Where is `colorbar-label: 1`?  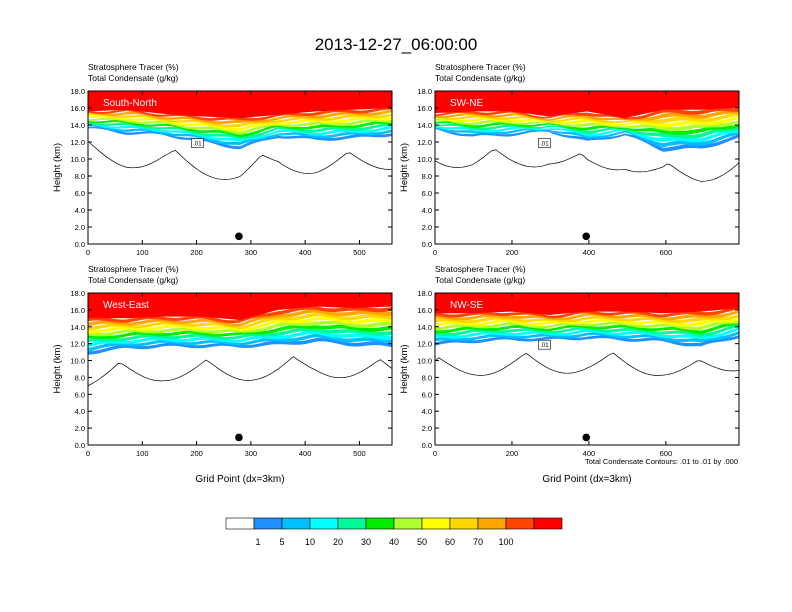 colorbar-label: 1 is located at coordinates (257, 542).